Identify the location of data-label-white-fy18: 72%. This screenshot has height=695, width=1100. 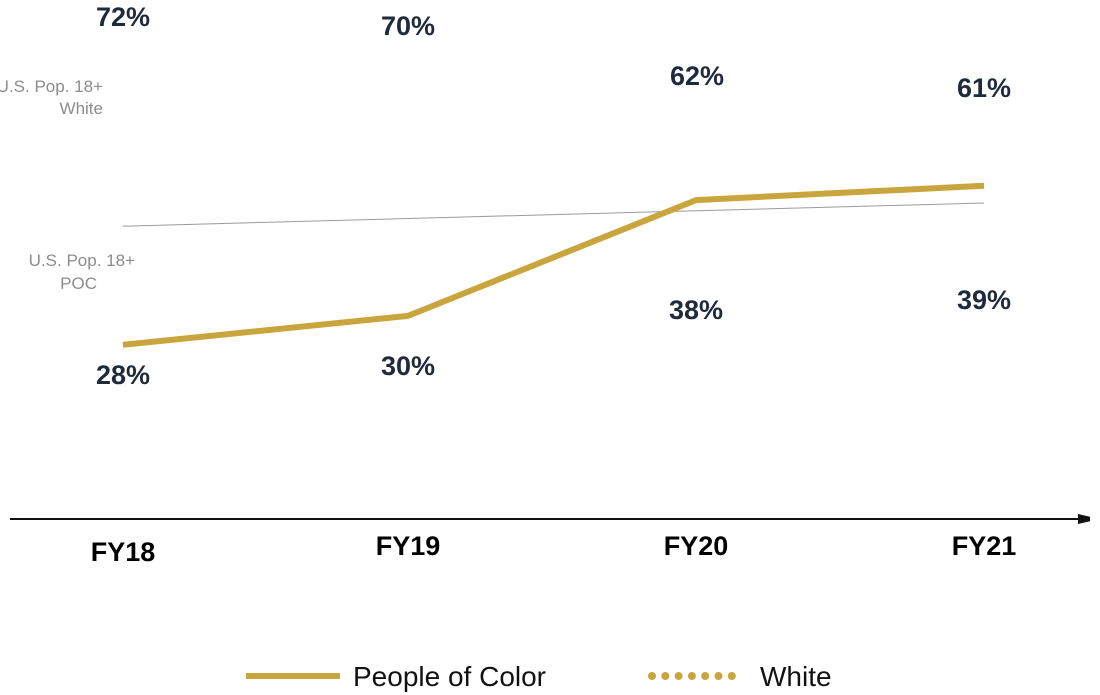
(123, 17).